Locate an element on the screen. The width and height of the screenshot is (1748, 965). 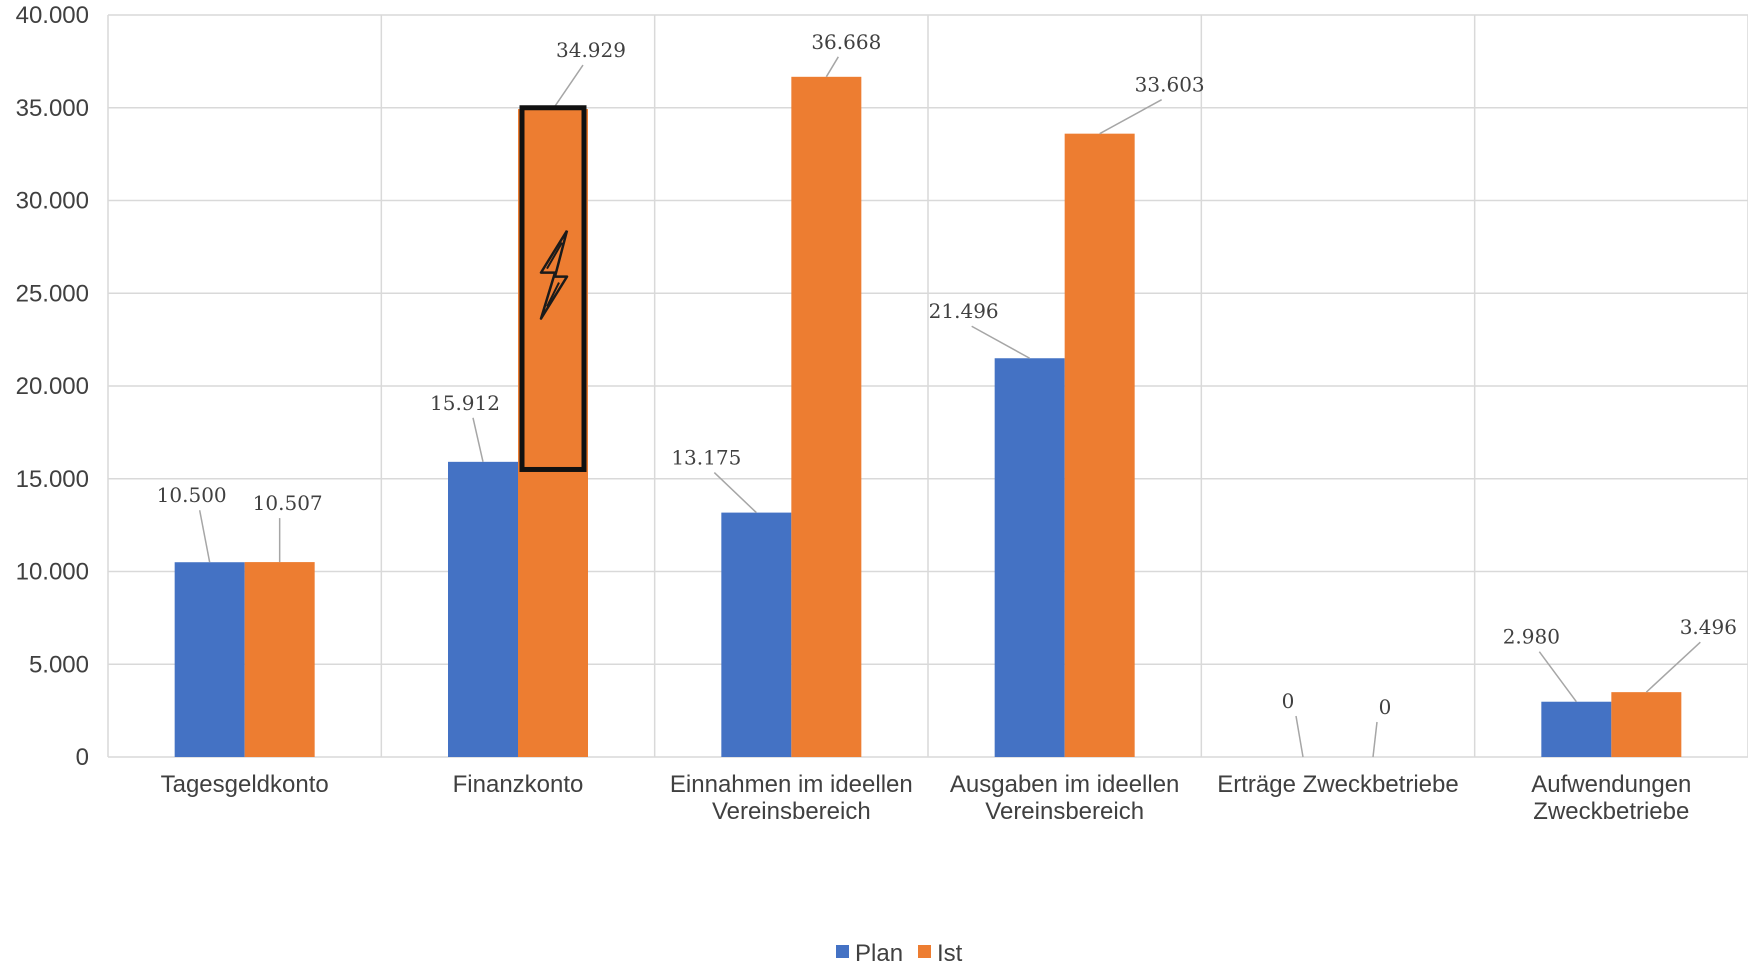
data-label: 2.980 is located at coordinates (1531, 637).